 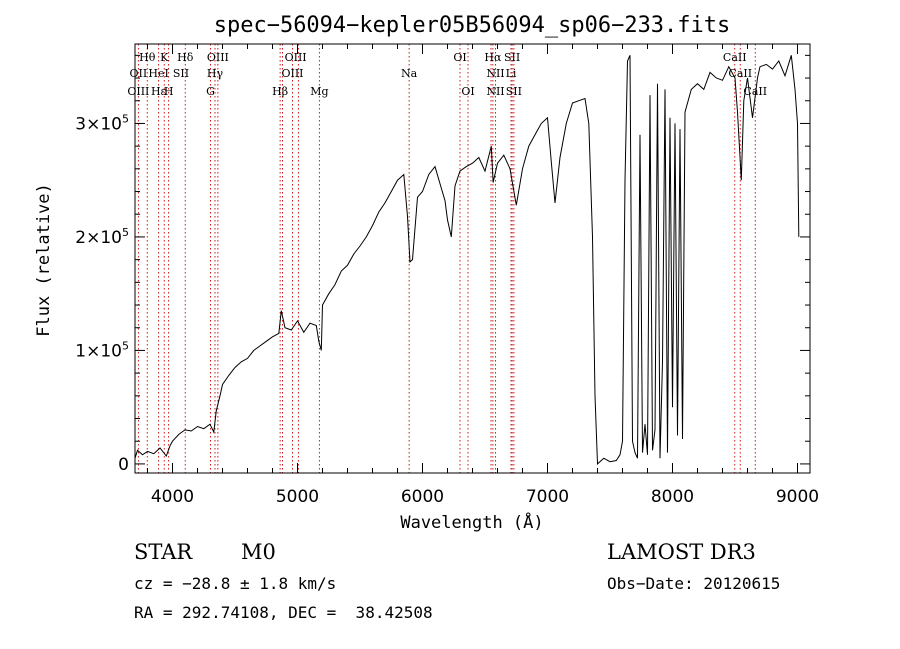 I want to click on line-label-11: SII, so click(x=181, y=73).